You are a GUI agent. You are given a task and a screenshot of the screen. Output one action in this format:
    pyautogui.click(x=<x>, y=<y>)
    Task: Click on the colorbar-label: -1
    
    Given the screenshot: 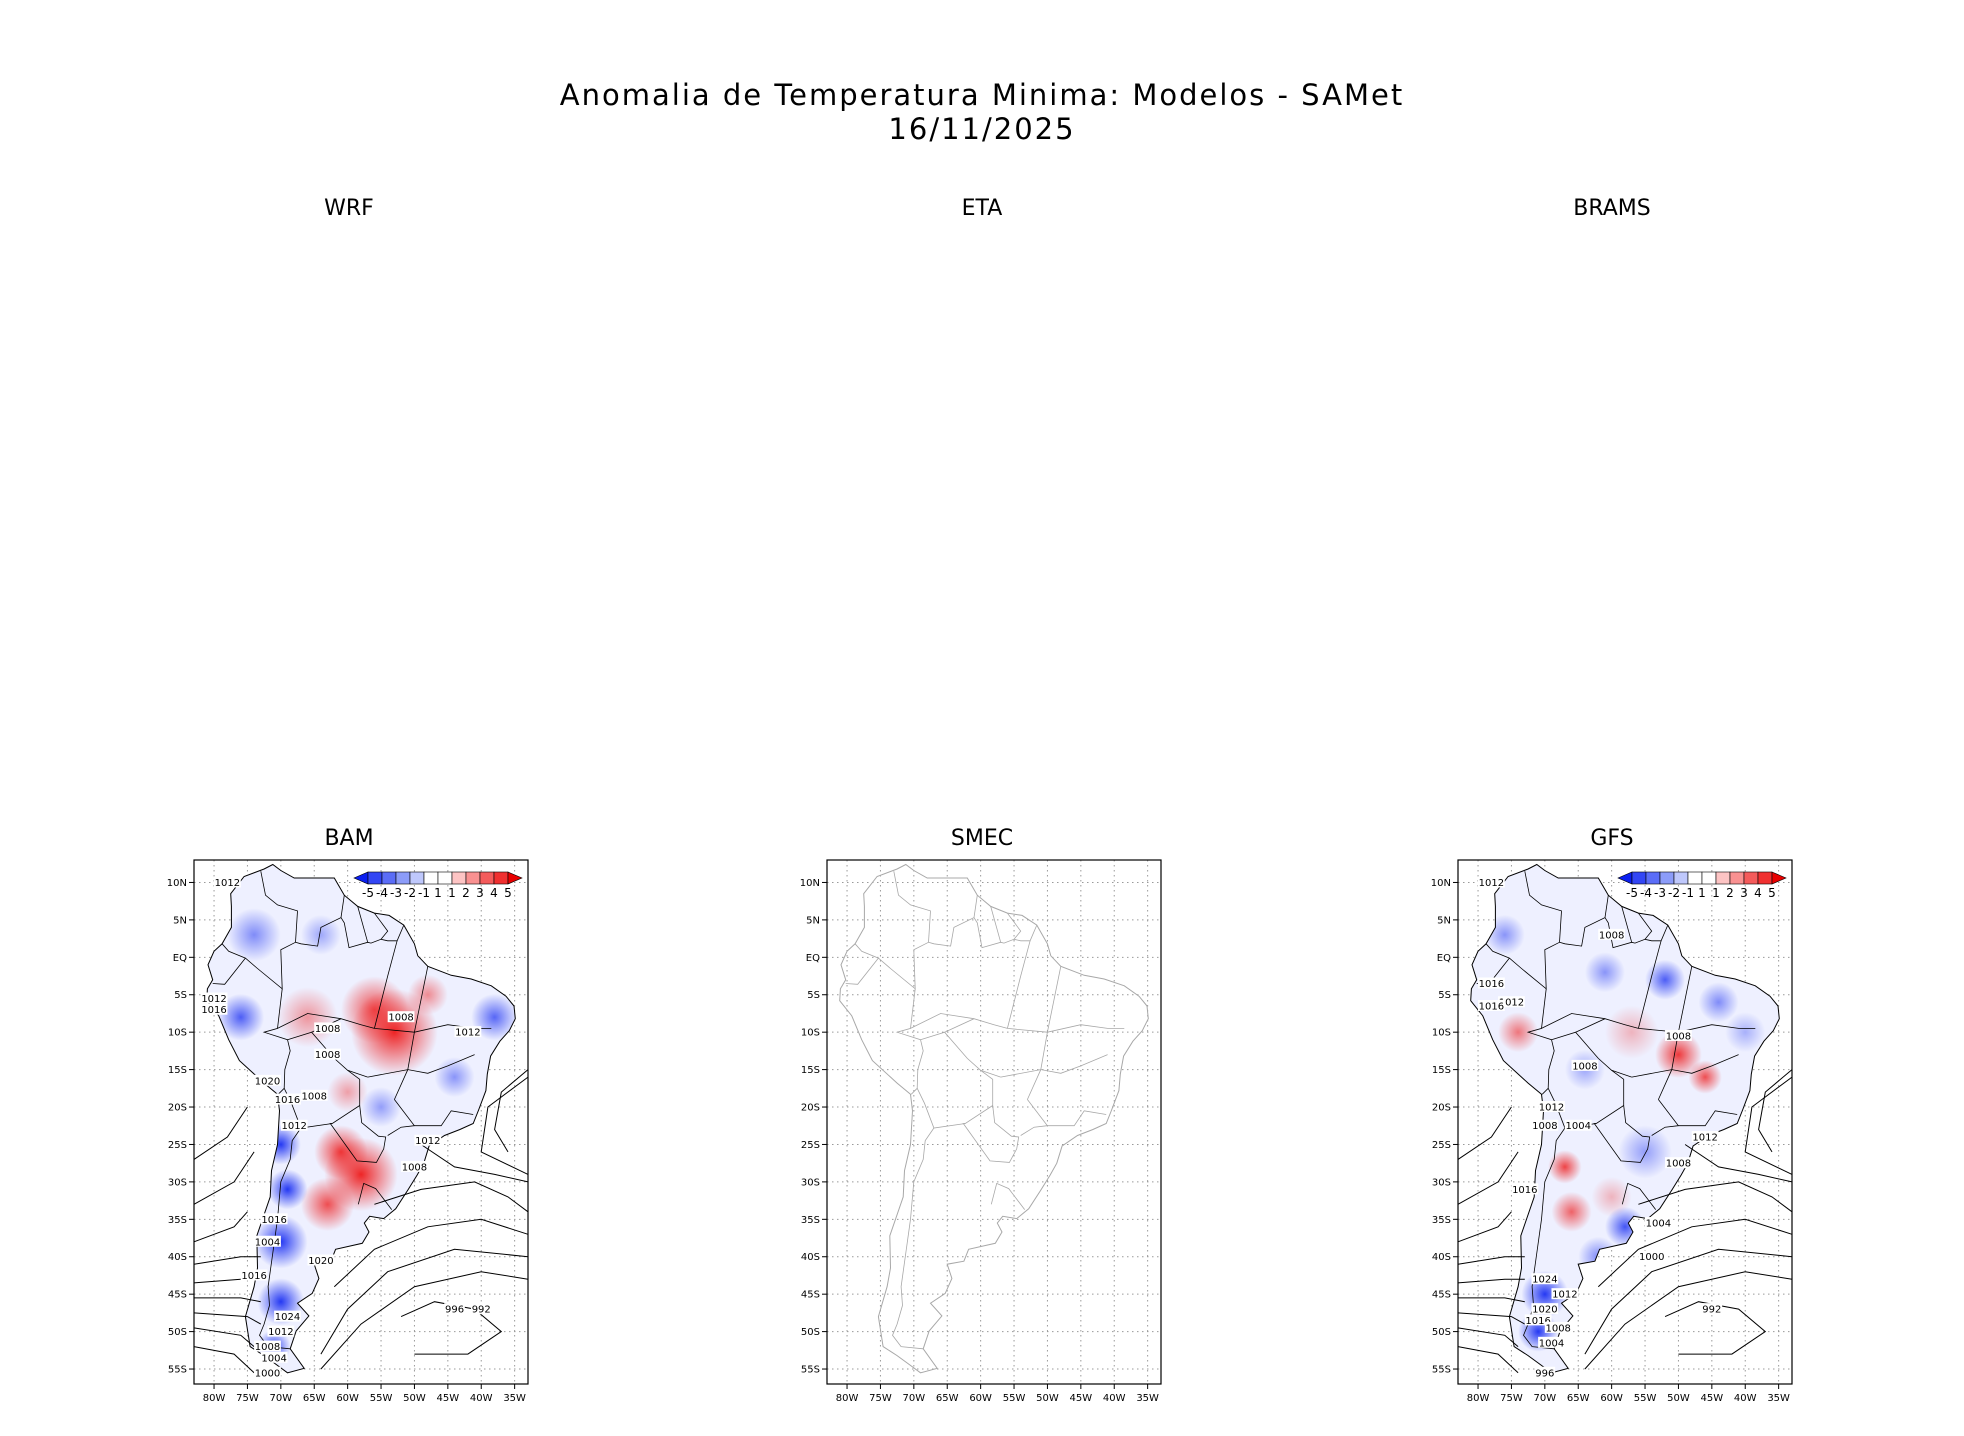 What is the action you would take?
    pyautogui.click(x=424, y=893)
    